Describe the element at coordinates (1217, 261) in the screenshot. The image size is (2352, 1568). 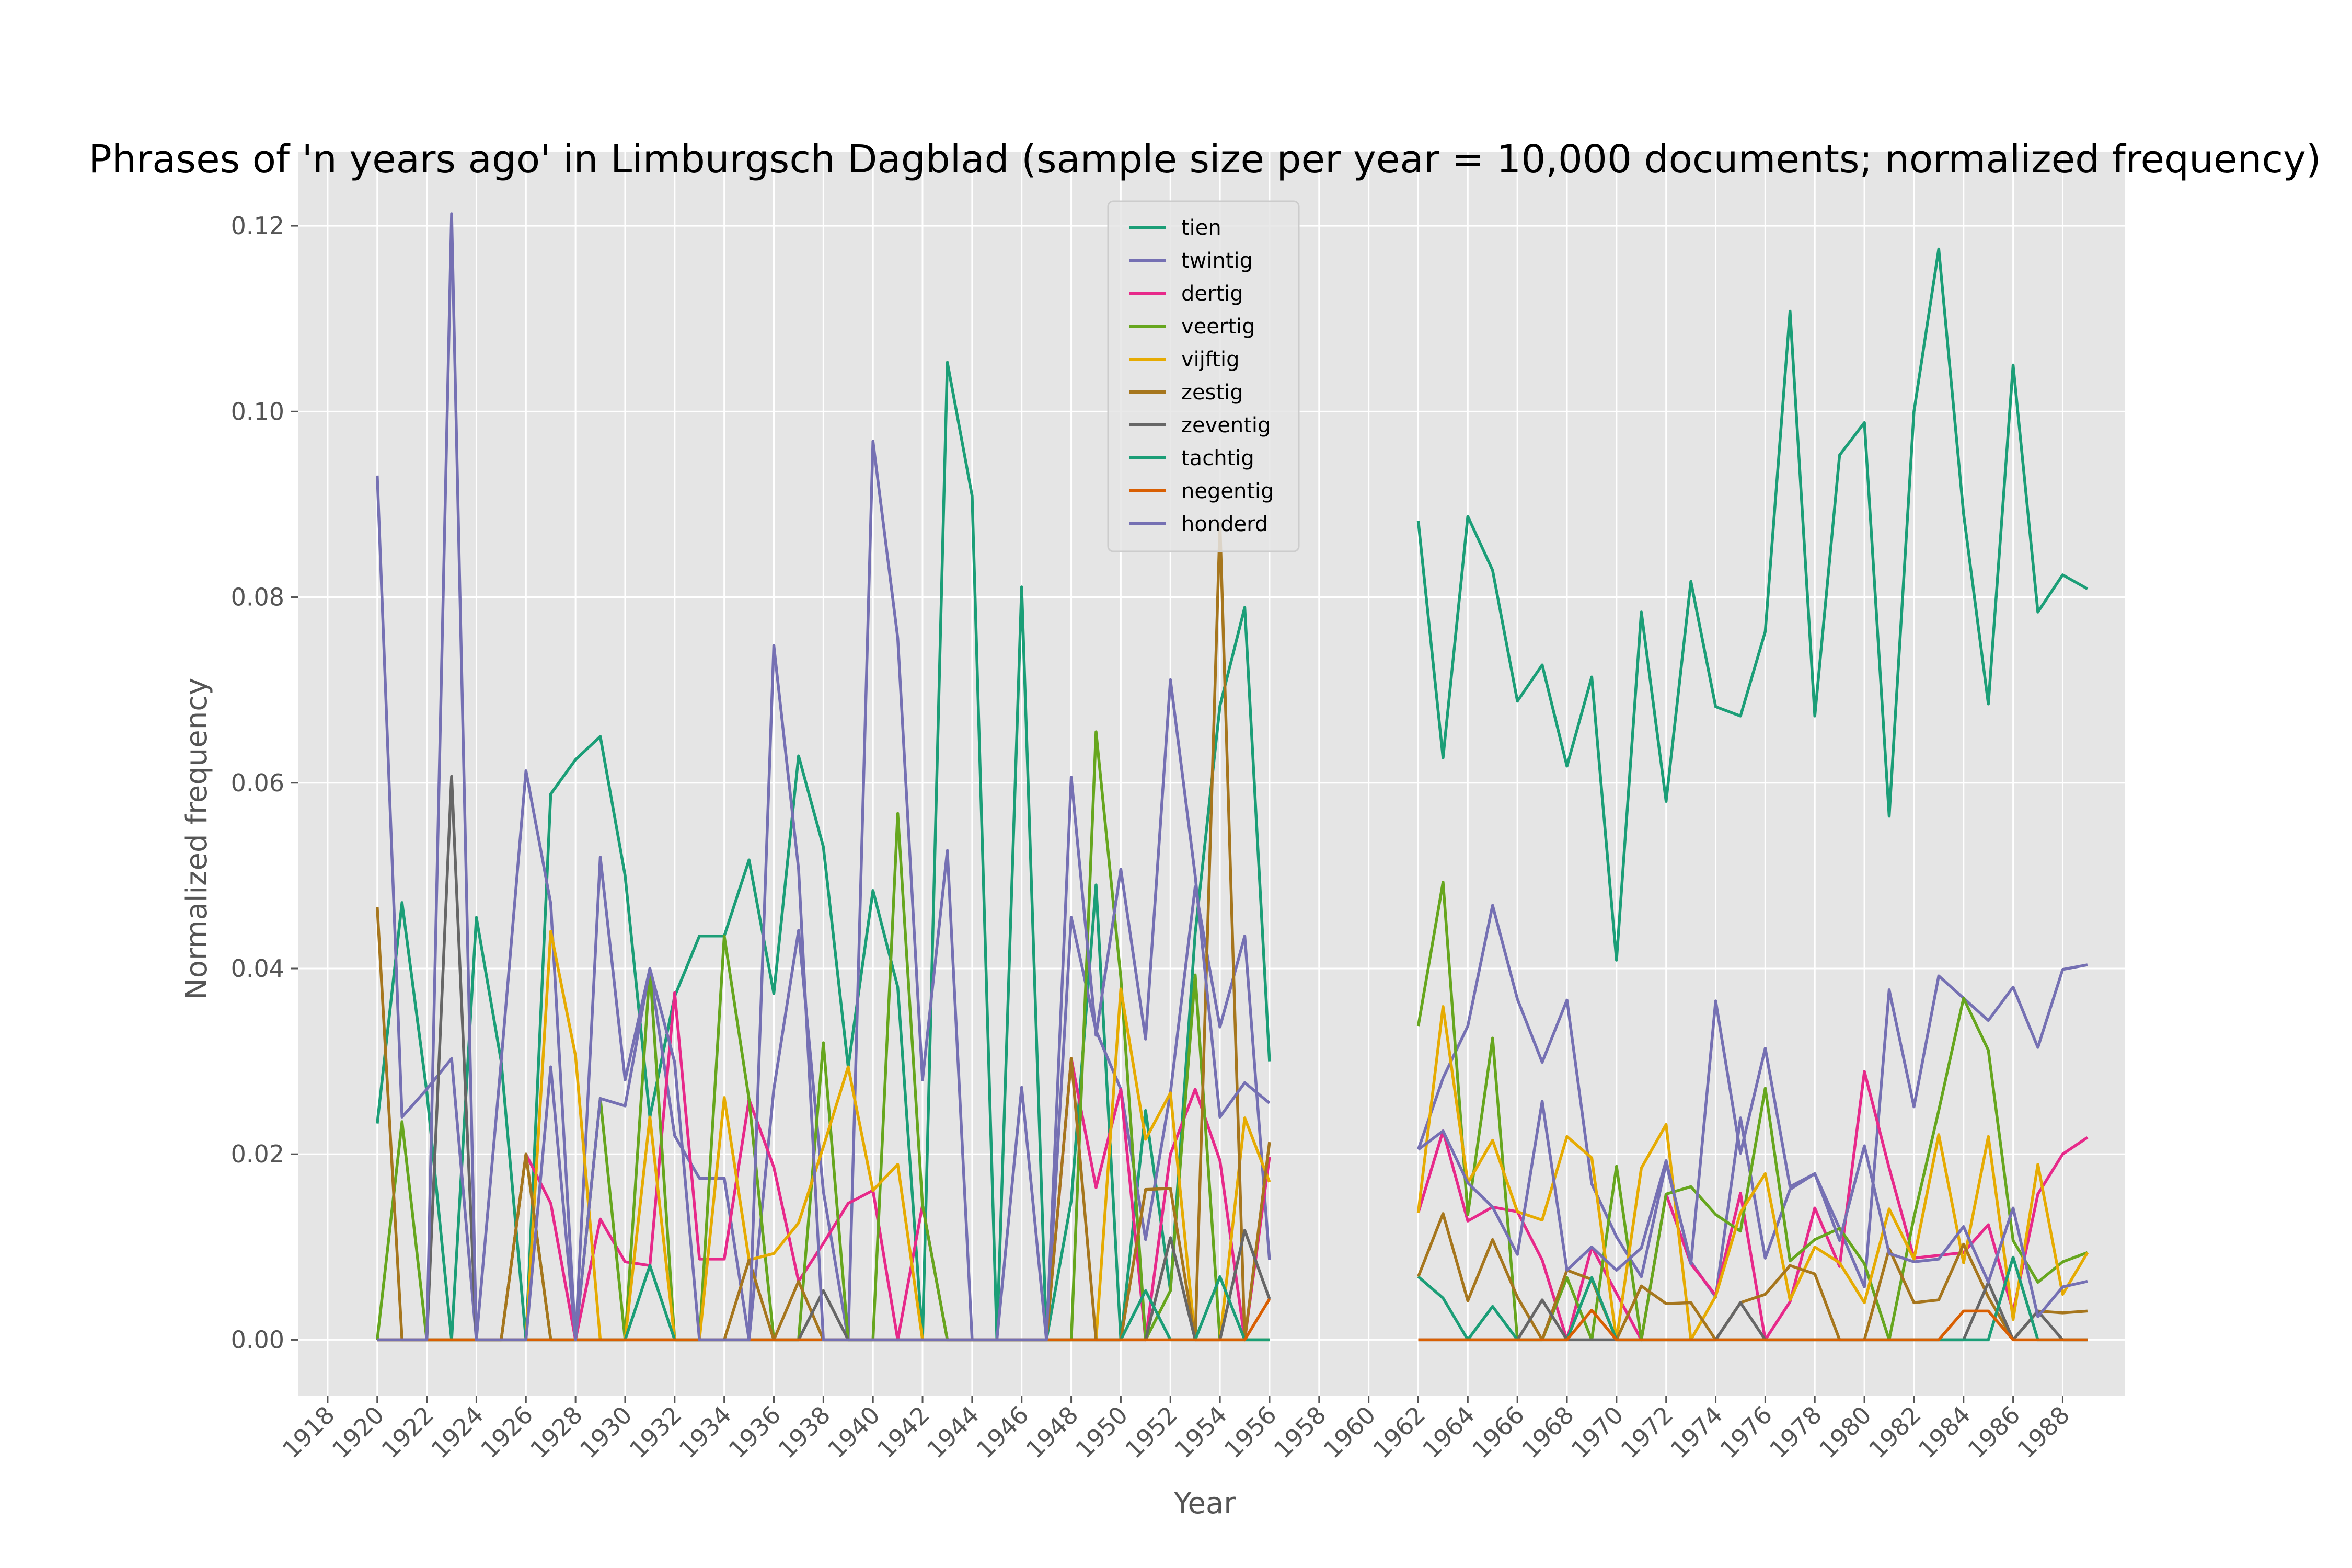
I see `legend-label-twintig: twintig` at that location.